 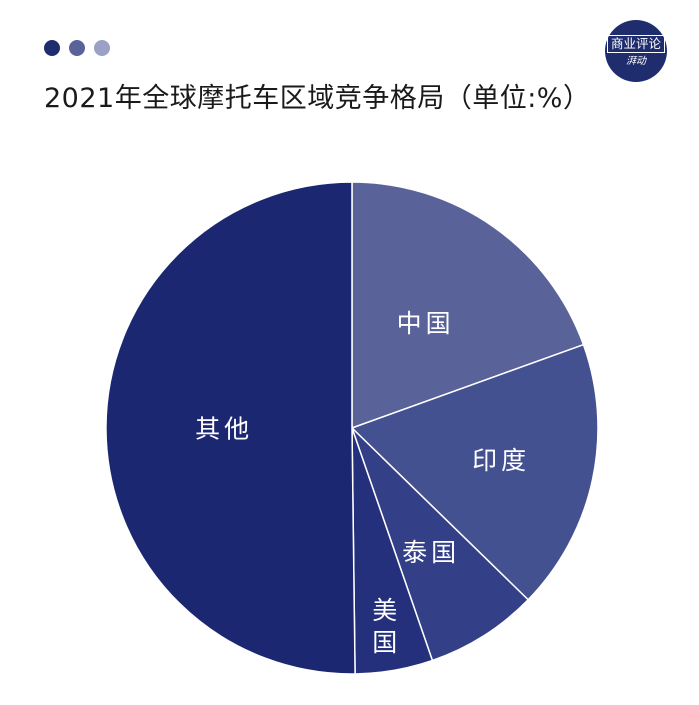 I want to click on logo-line-1: 商业评论, so click(x=635, y=44).